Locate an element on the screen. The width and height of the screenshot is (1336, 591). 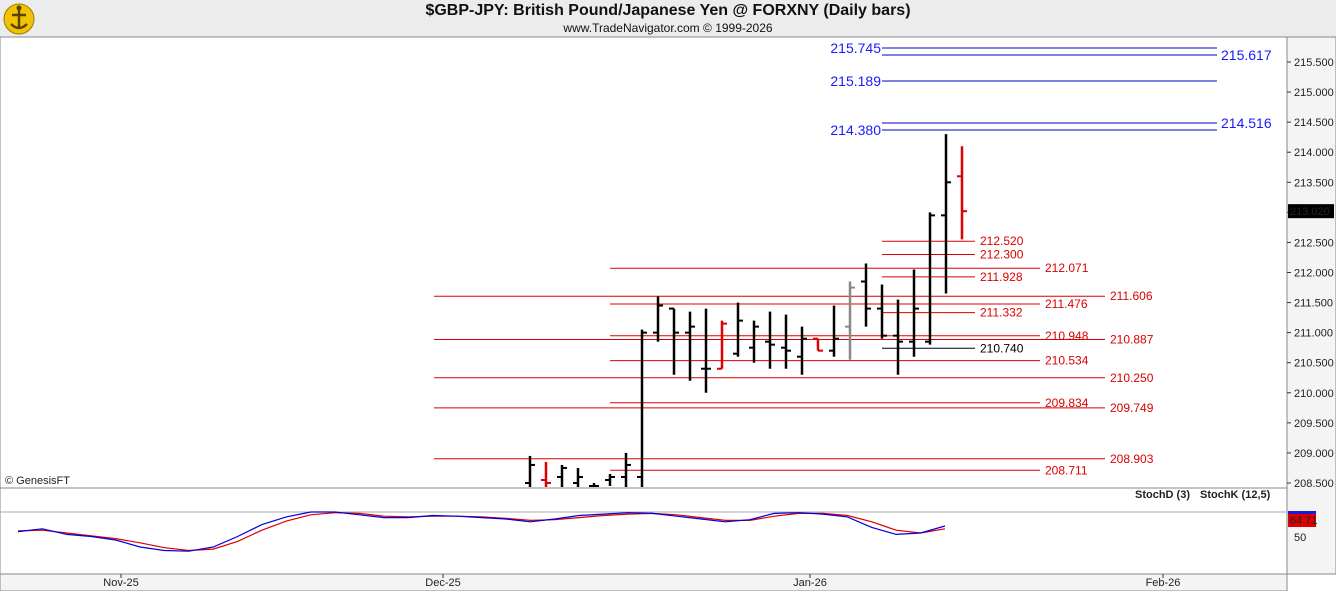
red-level-label: 212.071 is located at coordinates (1067, 268).